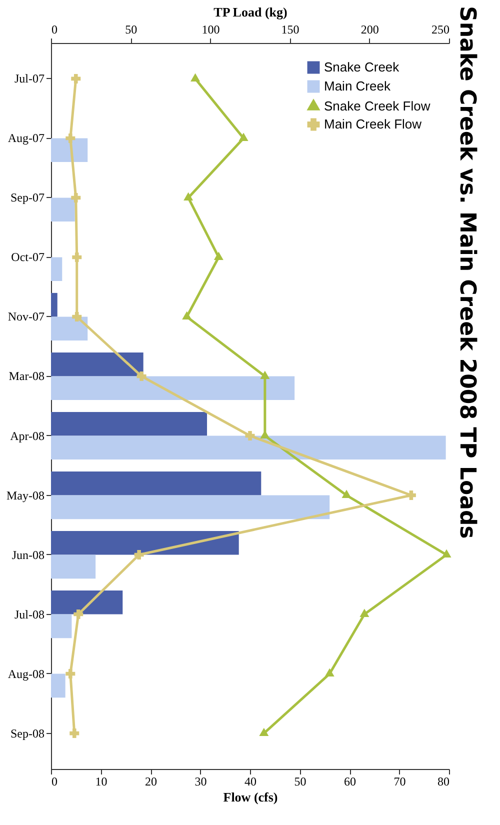 This screenshot has height=825, width=500. Describe the element at coordinates (27, 435) in the screenshot. I see `y-tick-label: Apr-08` at that location.